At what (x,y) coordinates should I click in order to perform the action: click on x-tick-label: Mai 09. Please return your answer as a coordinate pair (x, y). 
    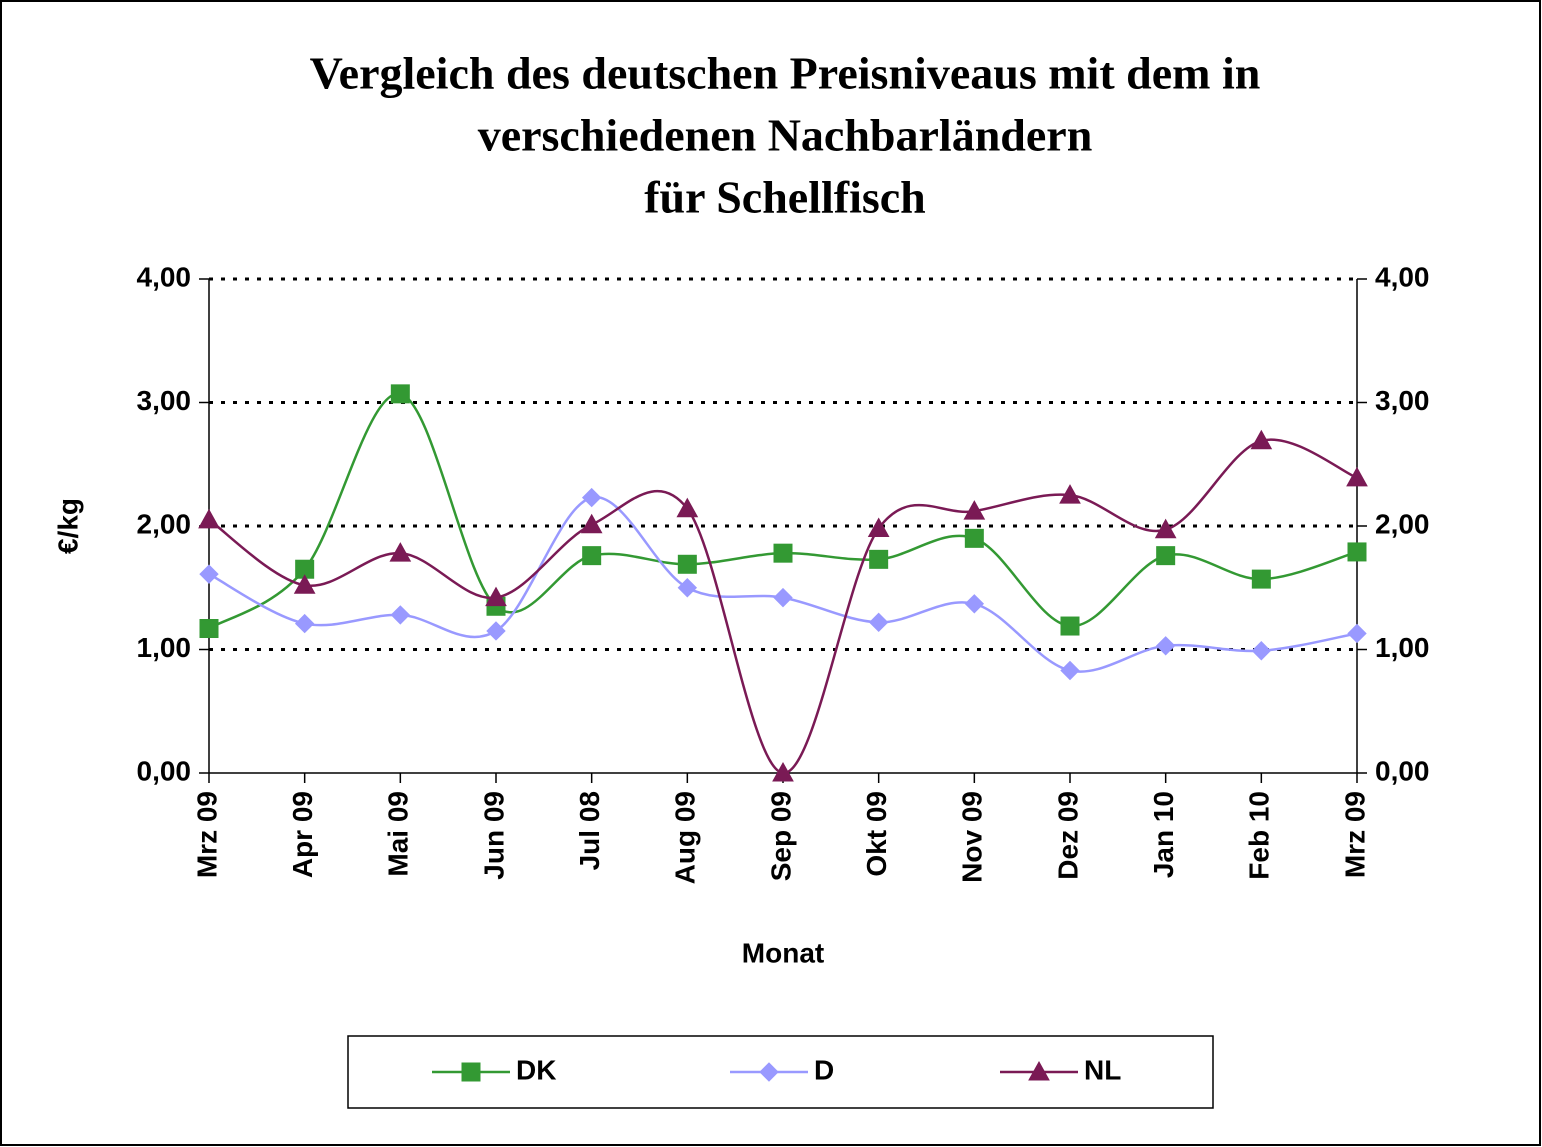
    Looking at the image, I should click on (398, 834).